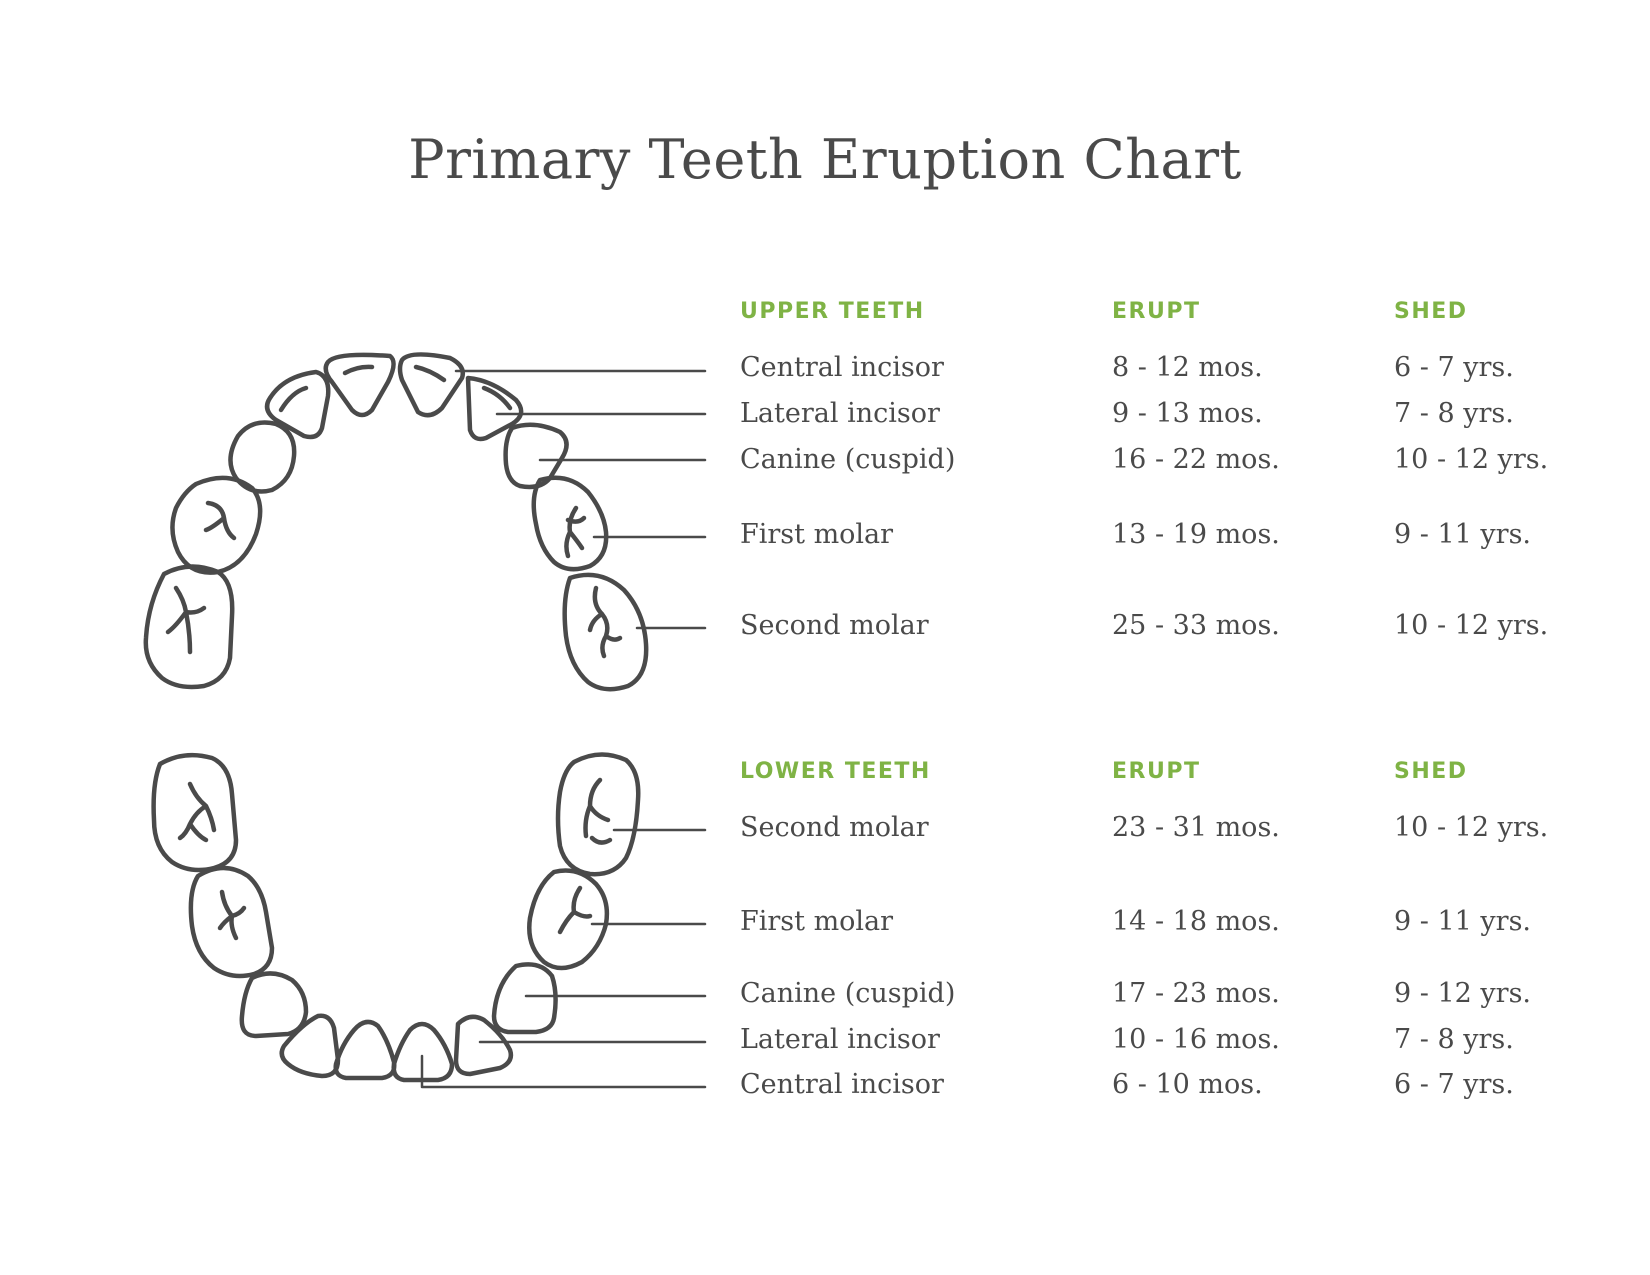  I want to click on lower-teeth-header: LOWER TEETH, so click(835, 771).